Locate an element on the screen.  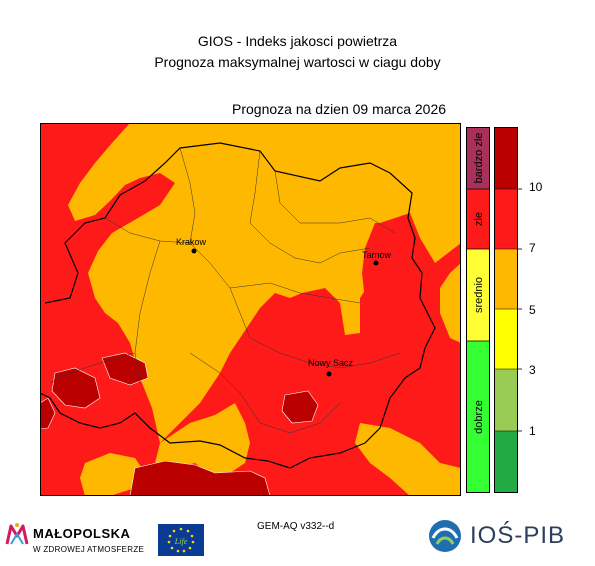
zone-zle-tarnow is located at coordinates (390, 268).